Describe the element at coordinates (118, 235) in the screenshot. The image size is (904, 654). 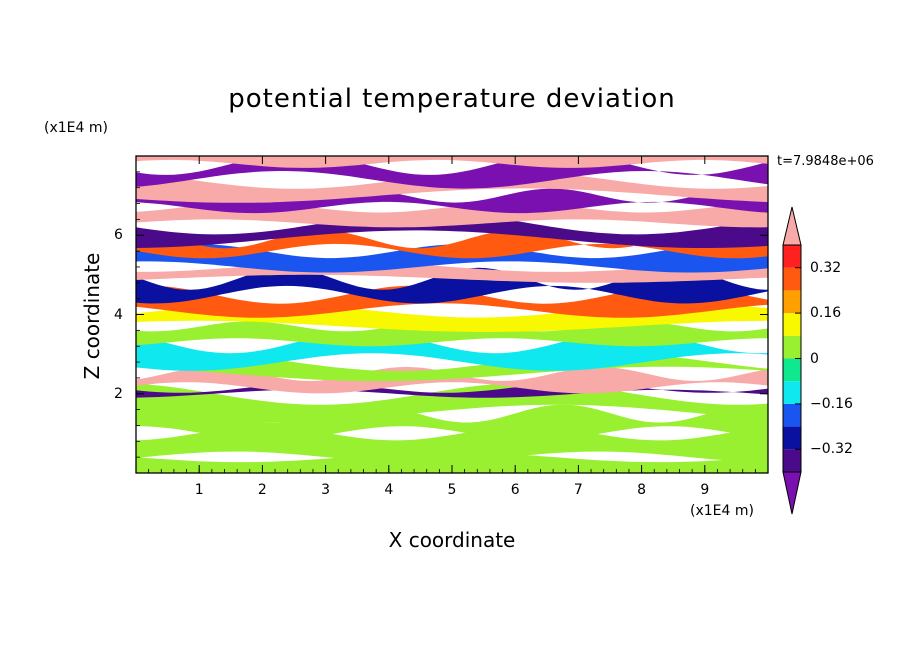
I see `y-tick-label: 6` at that location.